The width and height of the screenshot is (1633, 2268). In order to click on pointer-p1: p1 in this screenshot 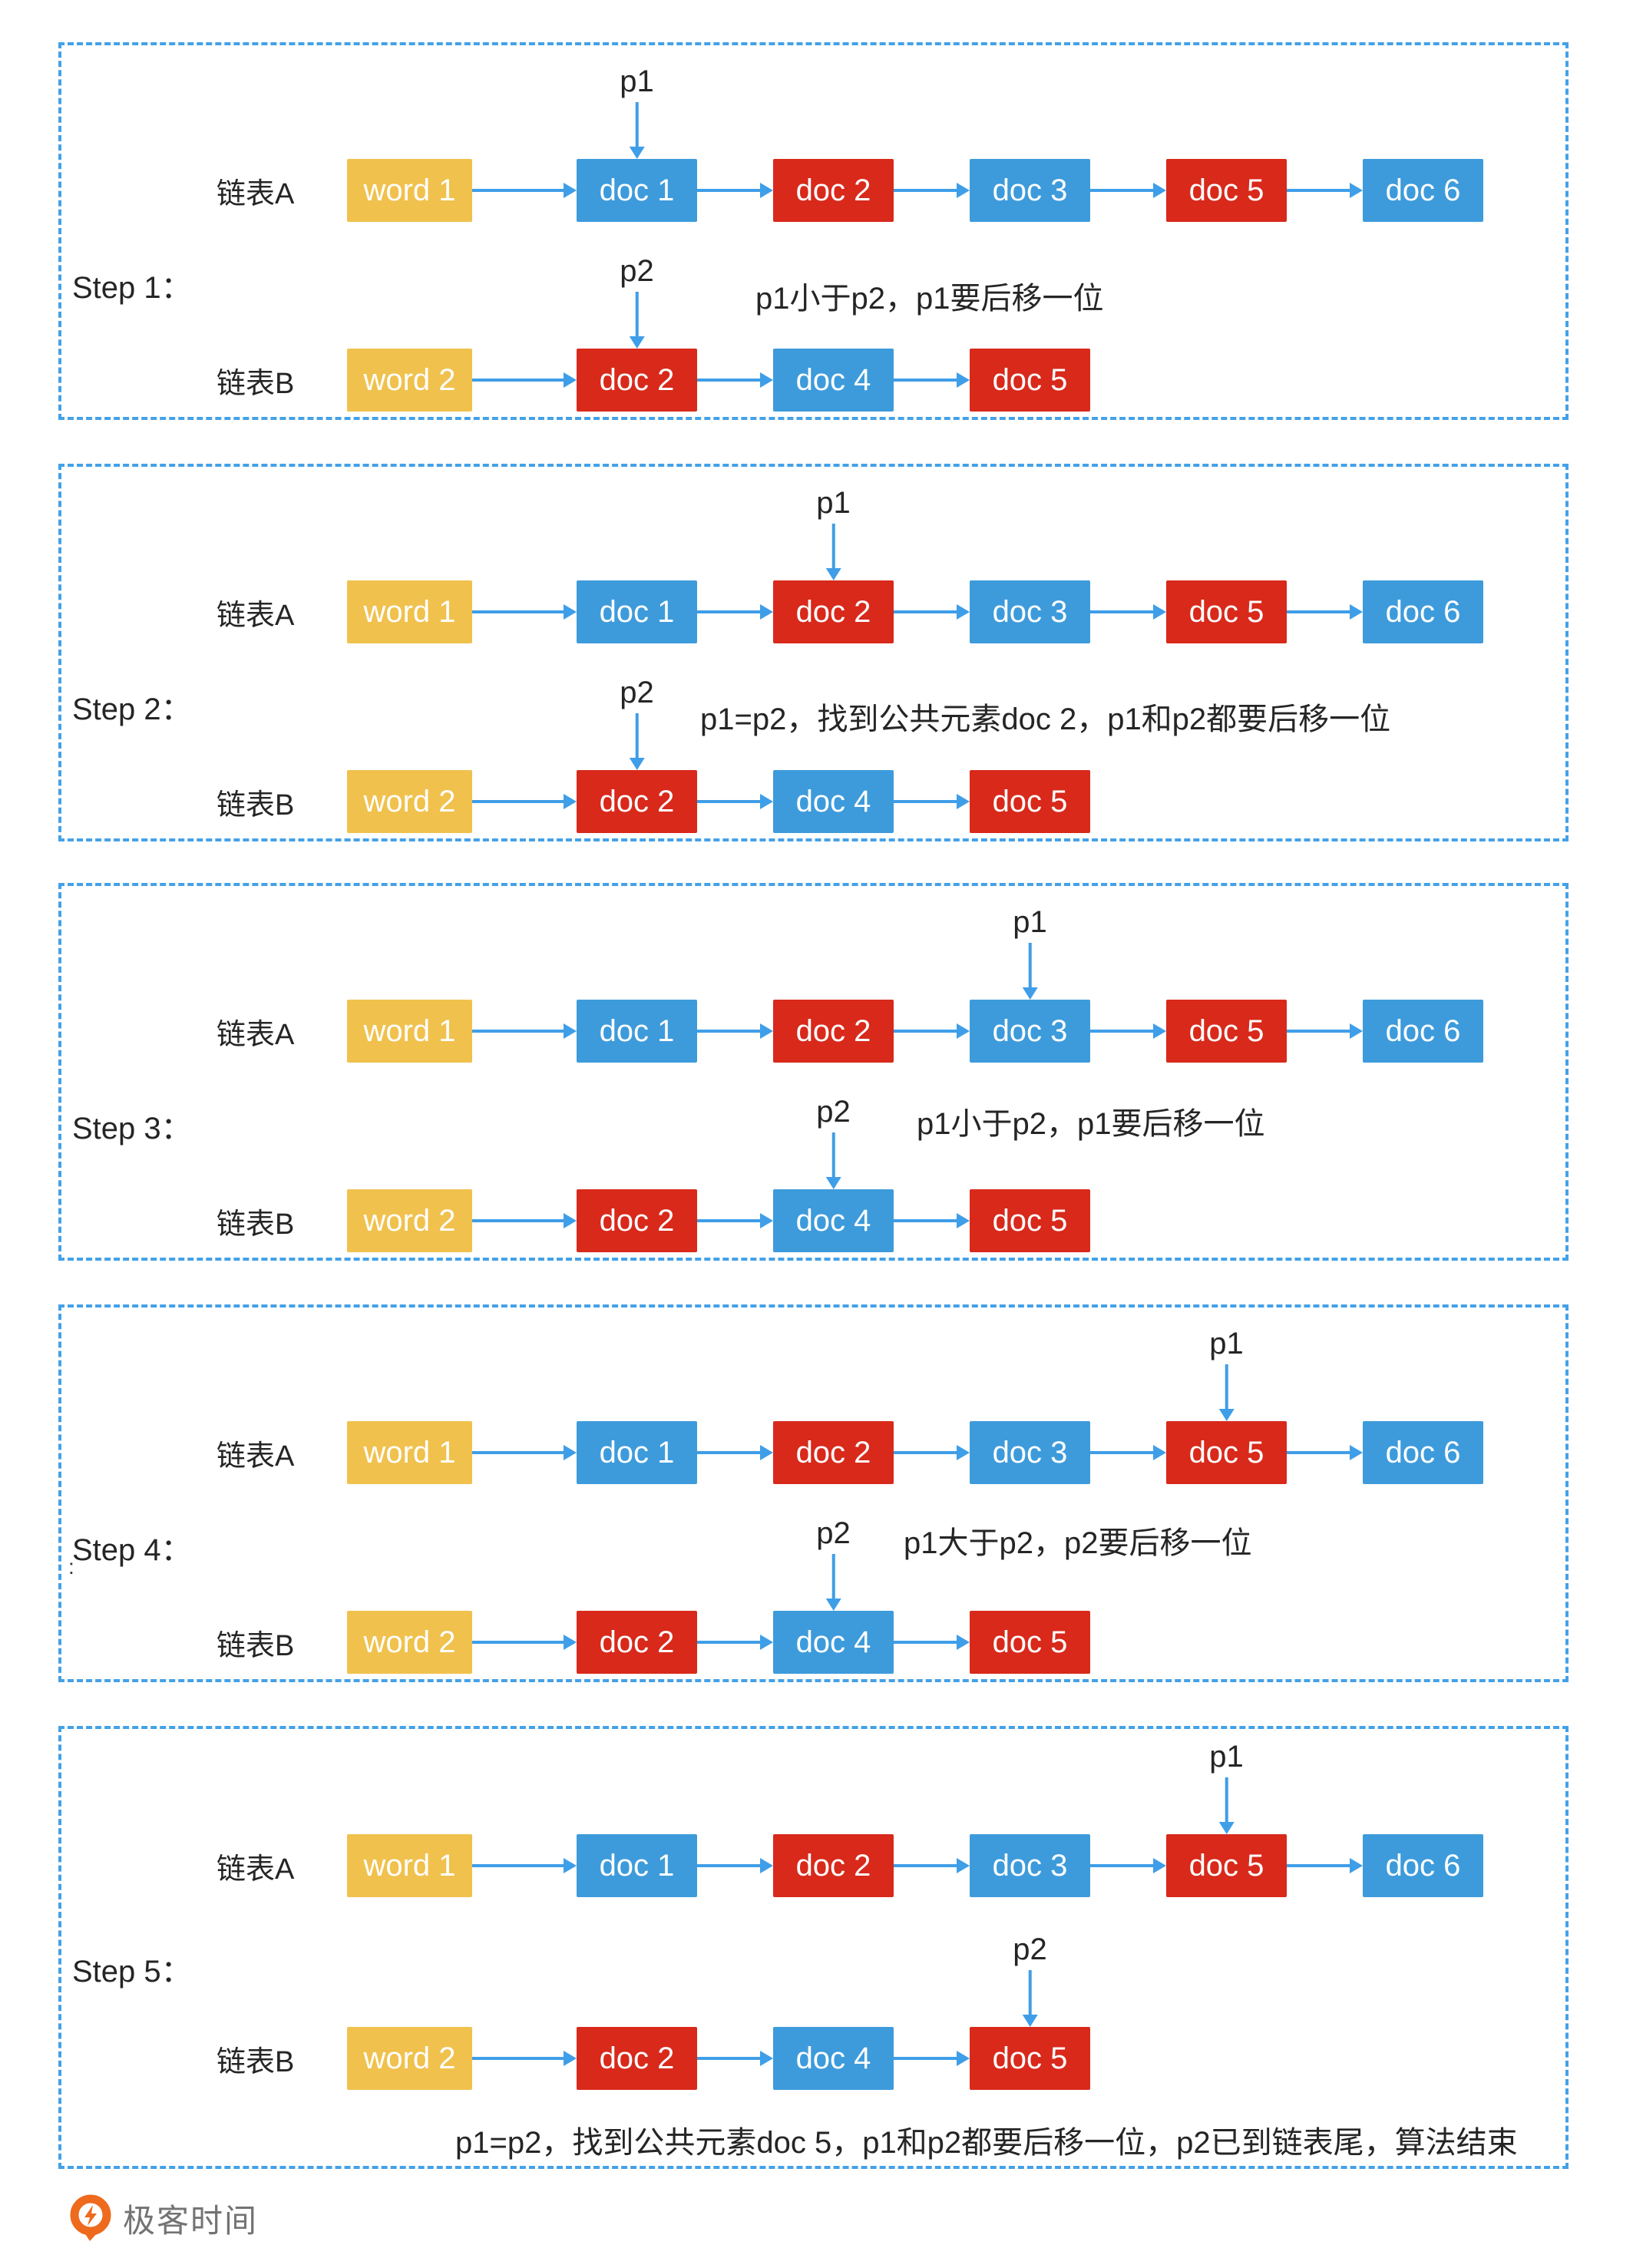, I will do `click(834, 532)`.